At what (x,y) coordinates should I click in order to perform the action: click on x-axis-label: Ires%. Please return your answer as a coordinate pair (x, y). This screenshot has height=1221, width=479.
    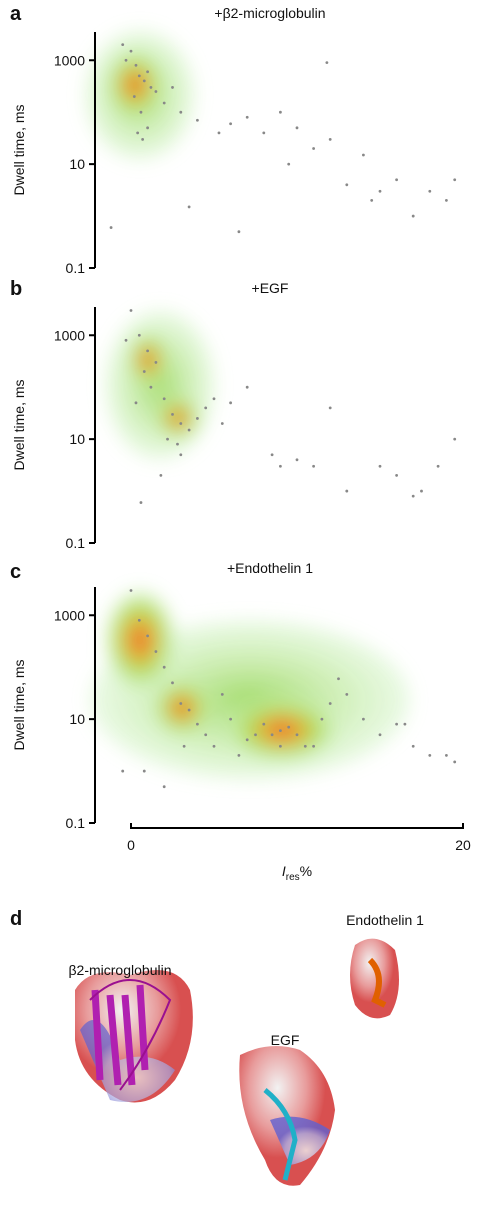
    Looking at the image, I should click on (297, 873).